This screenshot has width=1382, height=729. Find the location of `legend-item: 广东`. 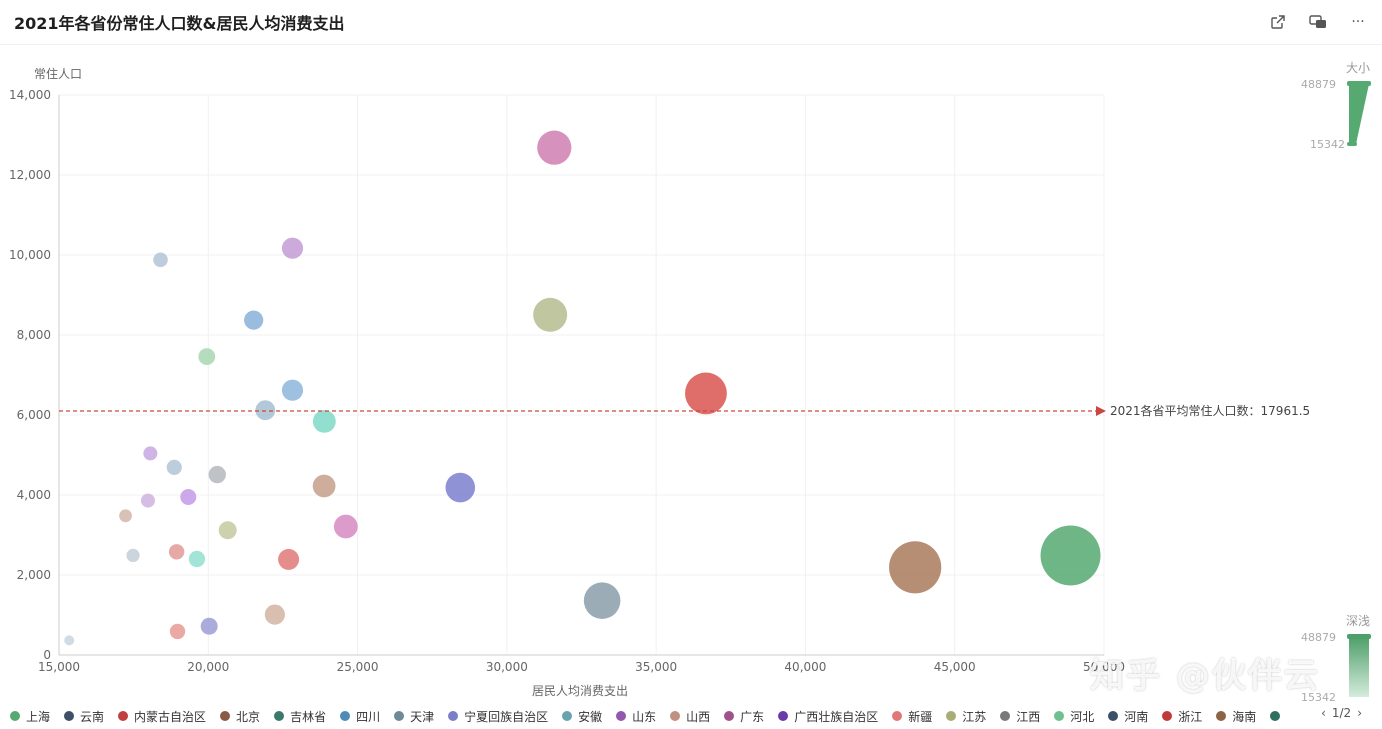

legend-item: 广东 is located at coordinates (744, 716).